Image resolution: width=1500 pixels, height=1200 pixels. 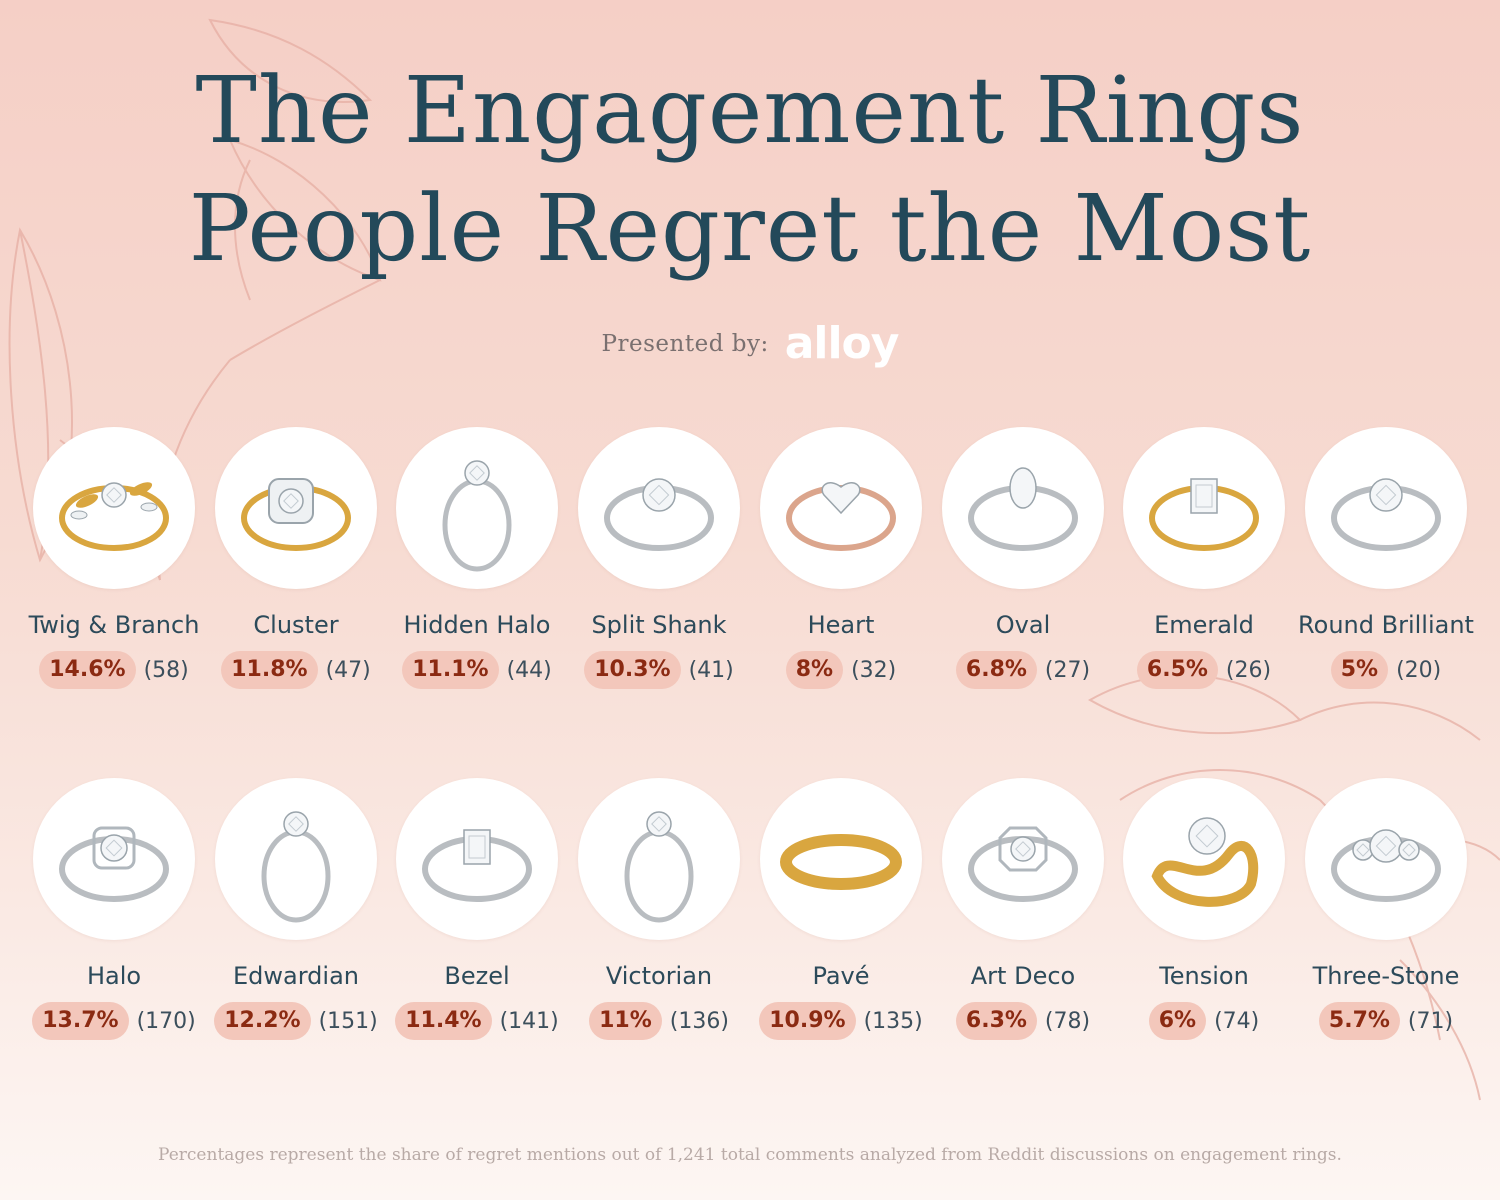 What do you see at coordinates (1023, 859) in the screenshot?
I see `art-deco-ring-icon` at bounding box center [1023, 859].